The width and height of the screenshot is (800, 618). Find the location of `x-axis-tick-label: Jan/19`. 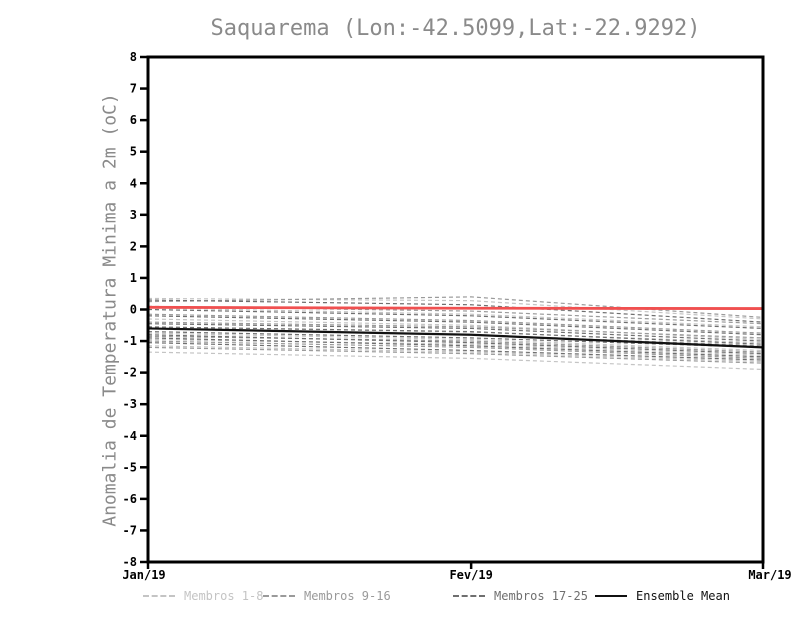

x-axis-tick-label: Jan/19 is located at coordinates (143, 575).